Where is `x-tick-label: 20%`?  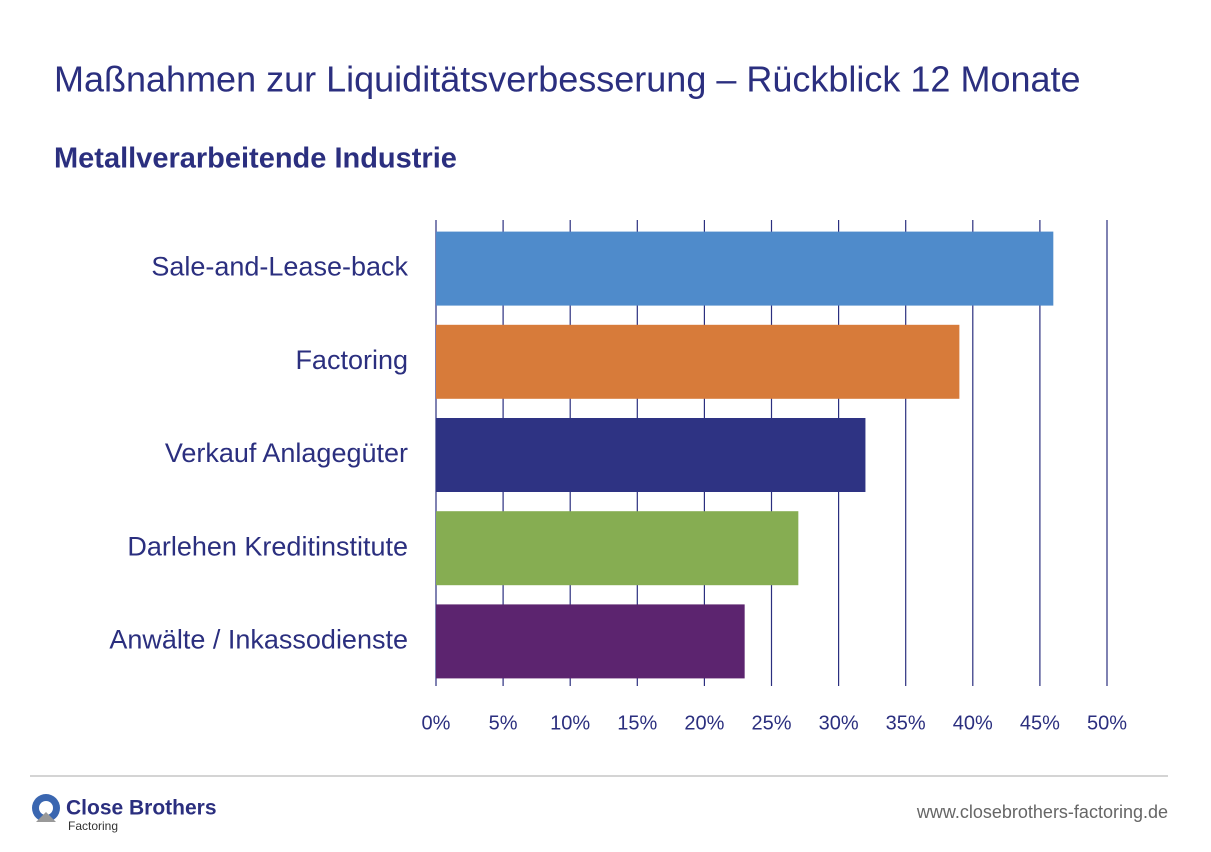
x-tick-label: 20% is located at coordinates (704, 723).